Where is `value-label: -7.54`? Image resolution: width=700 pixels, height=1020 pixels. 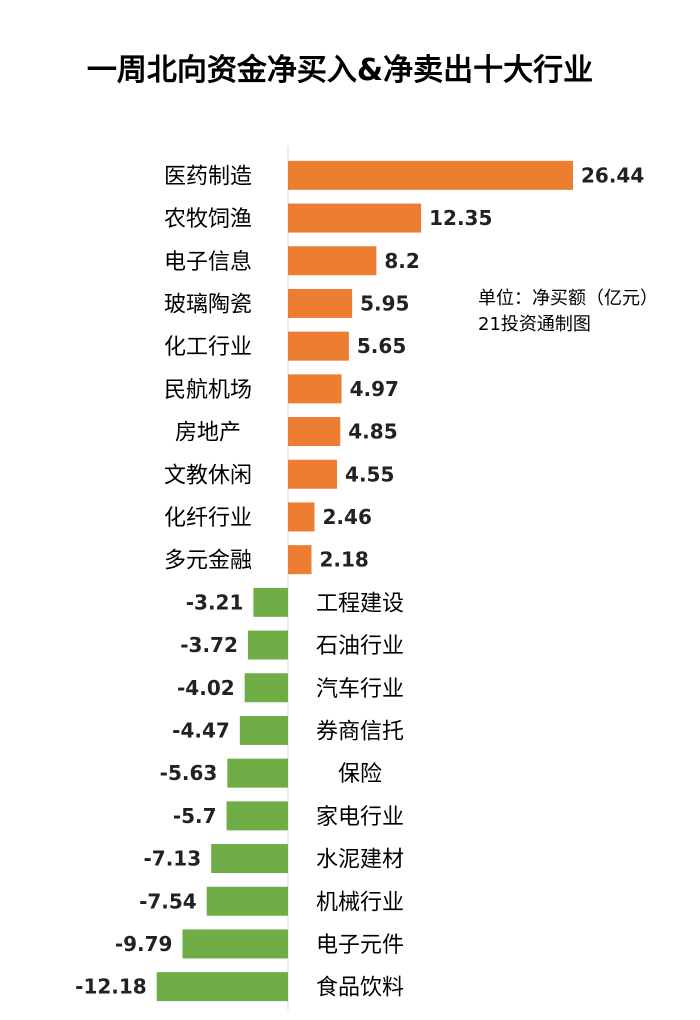 value-label: -7.54 is located at coordinates (168, 901).